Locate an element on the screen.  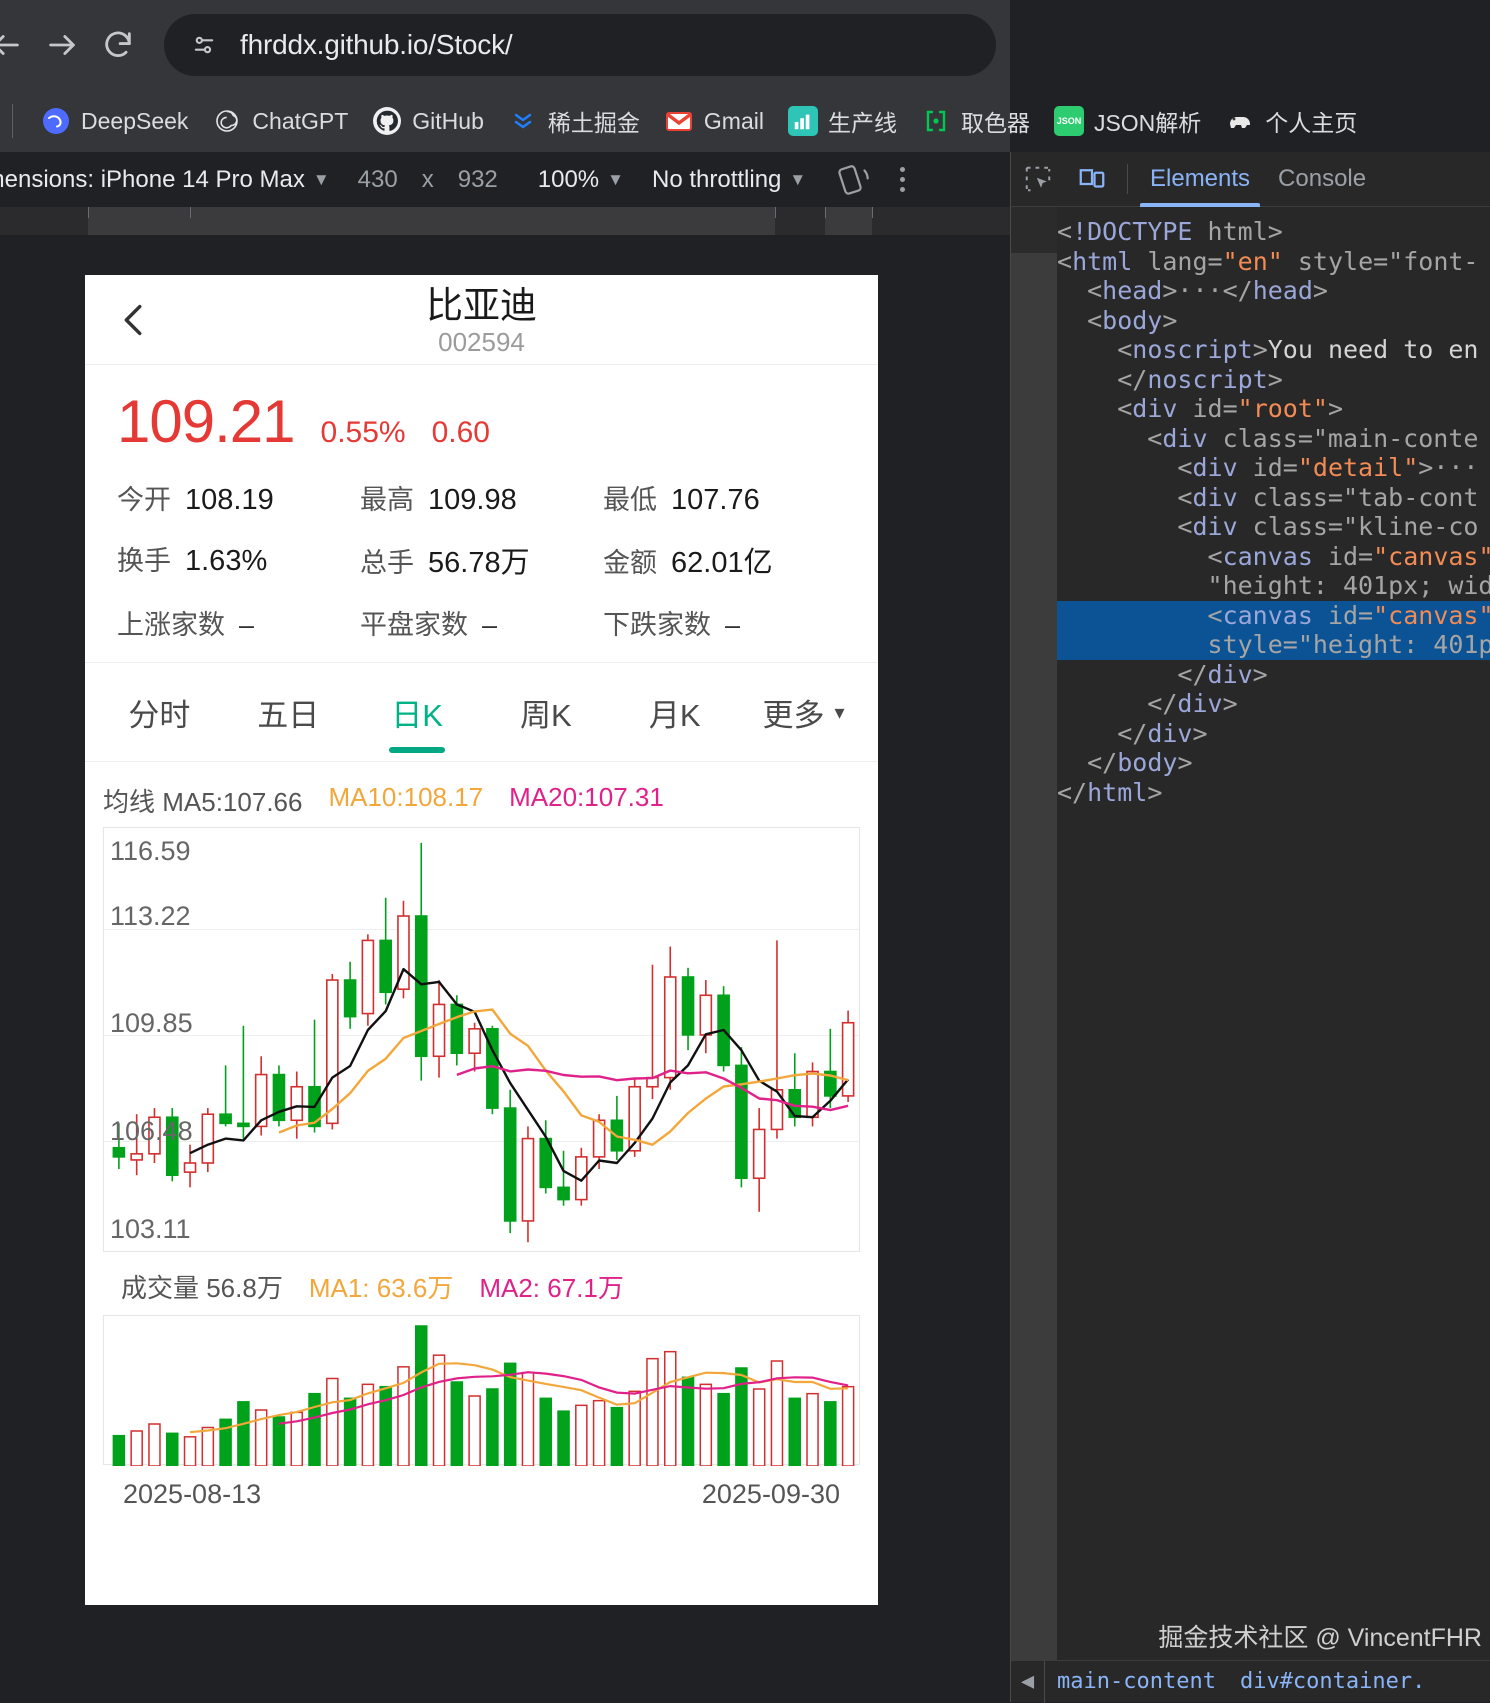
dom-line: </body> is located at coordinates (1125, 762).